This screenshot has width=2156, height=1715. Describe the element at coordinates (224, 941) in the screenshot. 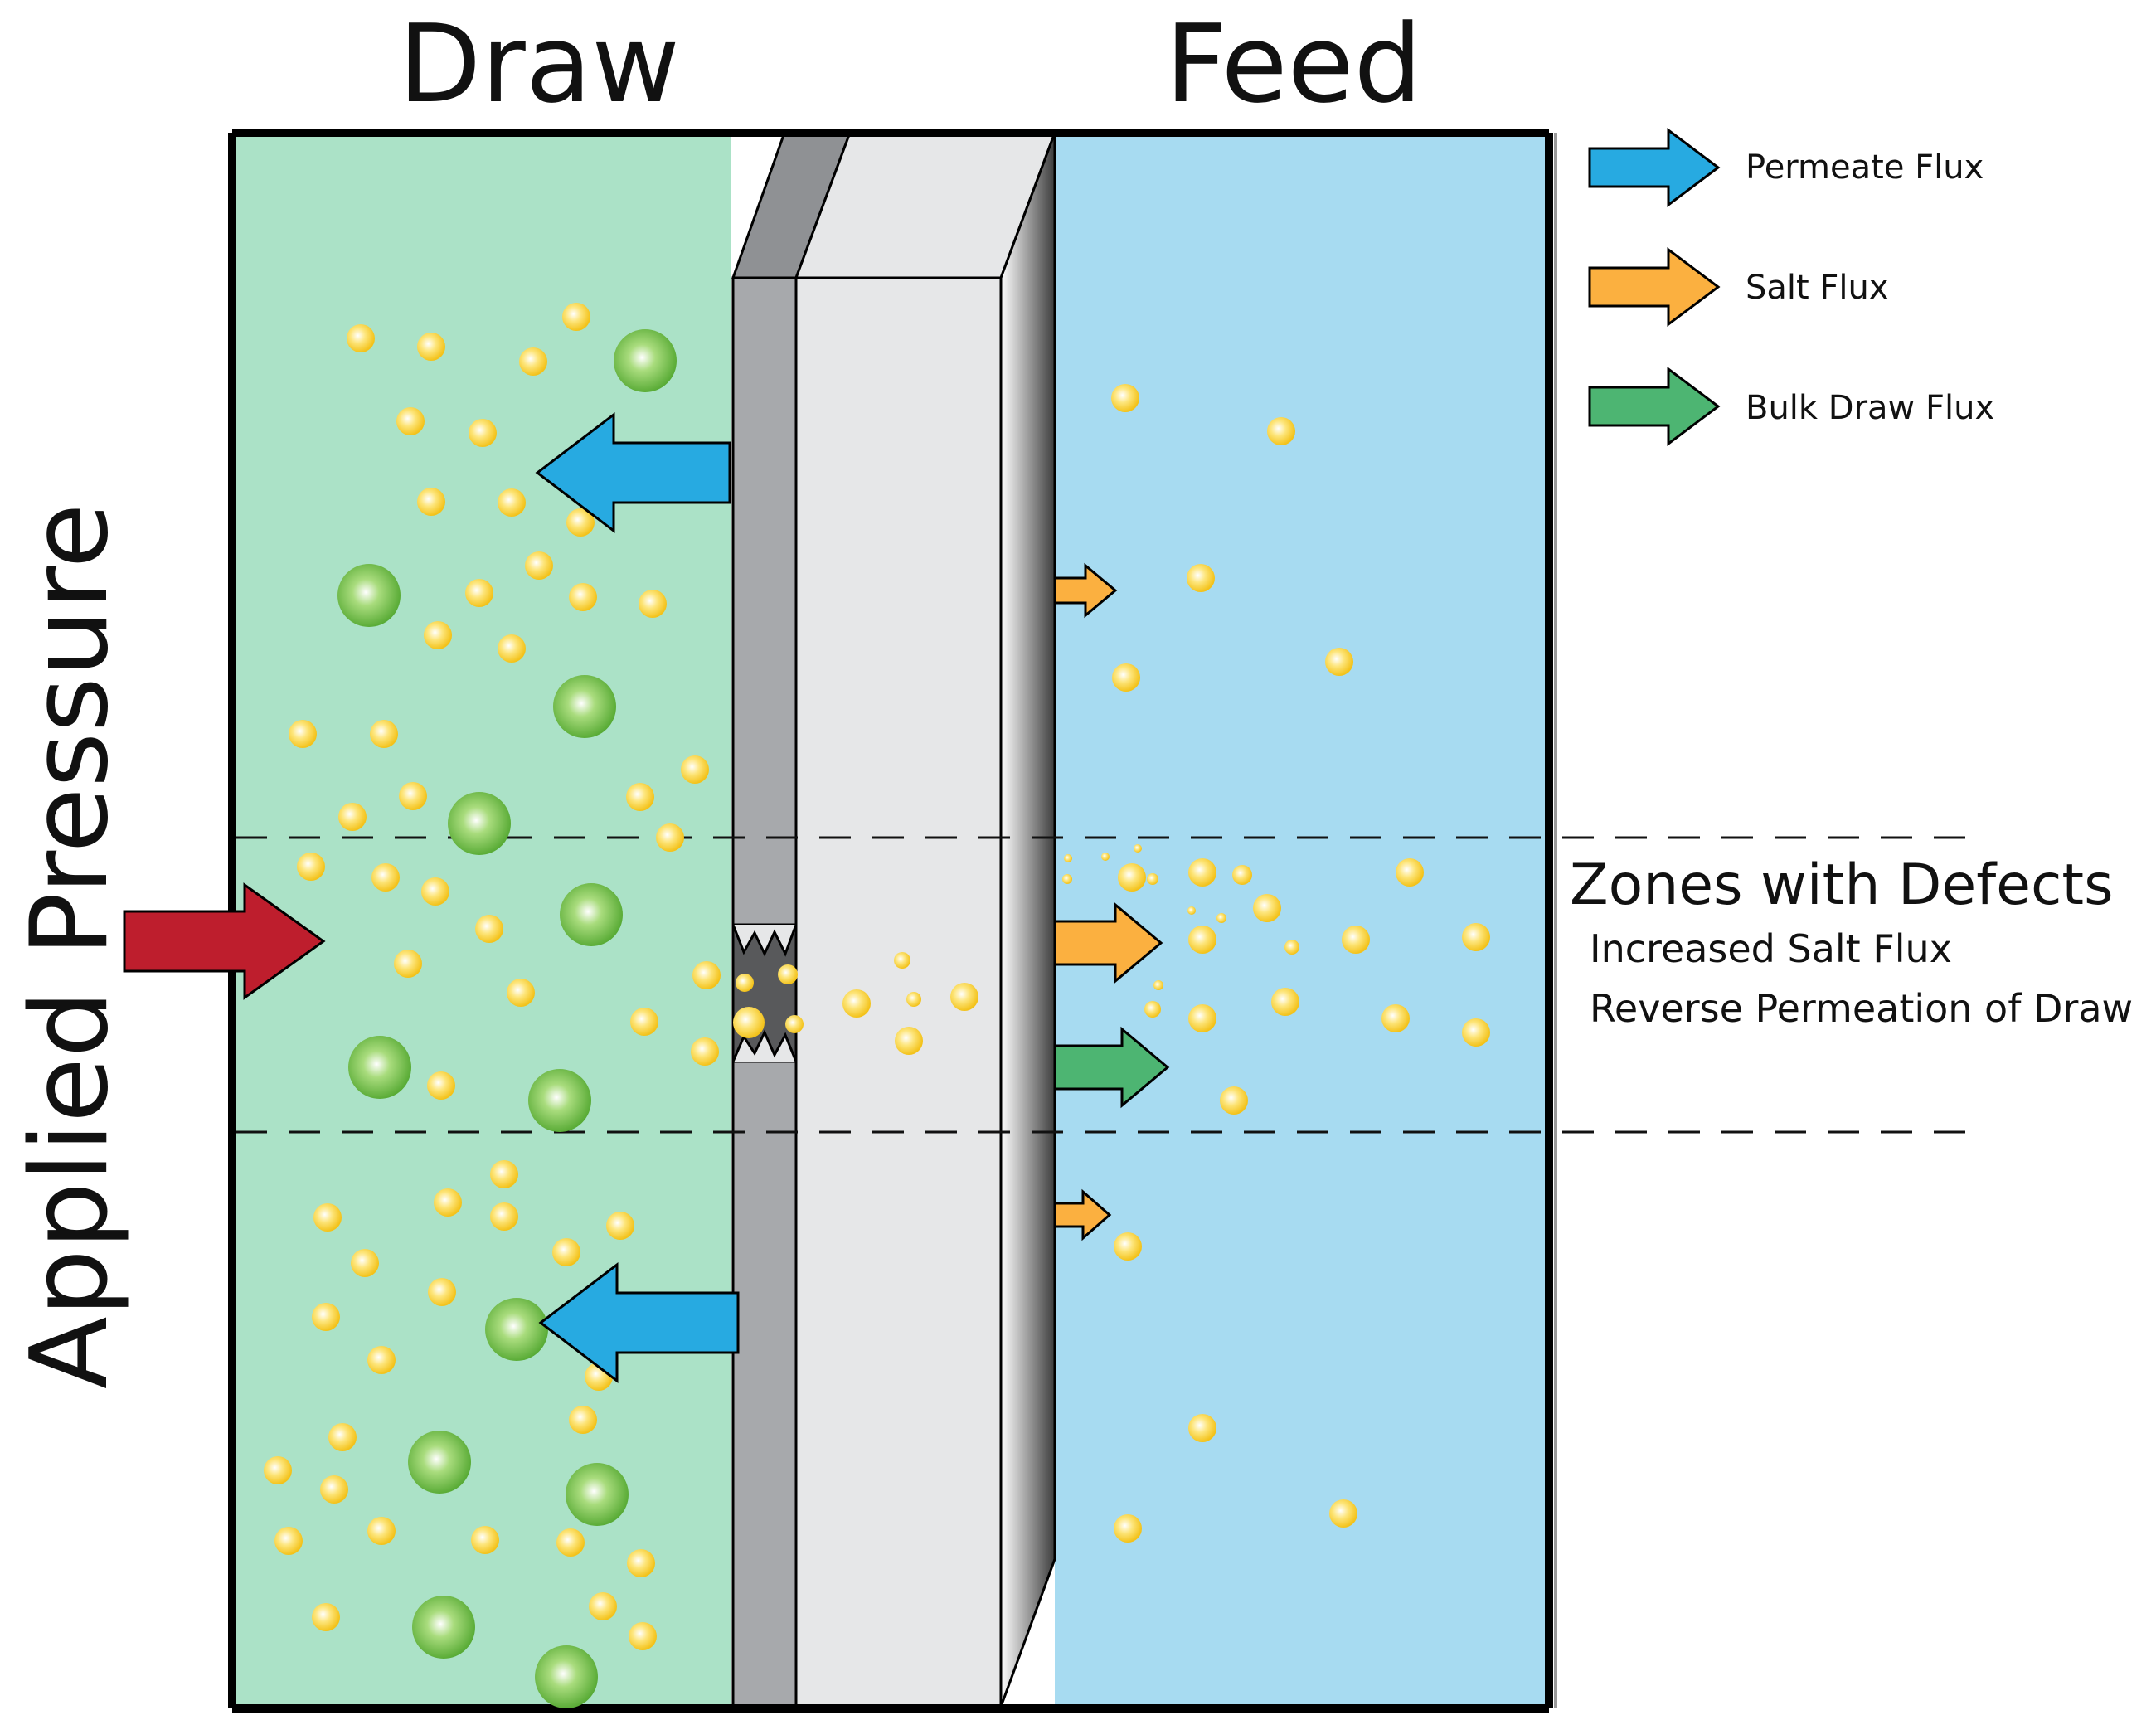

I see `applied-pressure-arrow` at that location.